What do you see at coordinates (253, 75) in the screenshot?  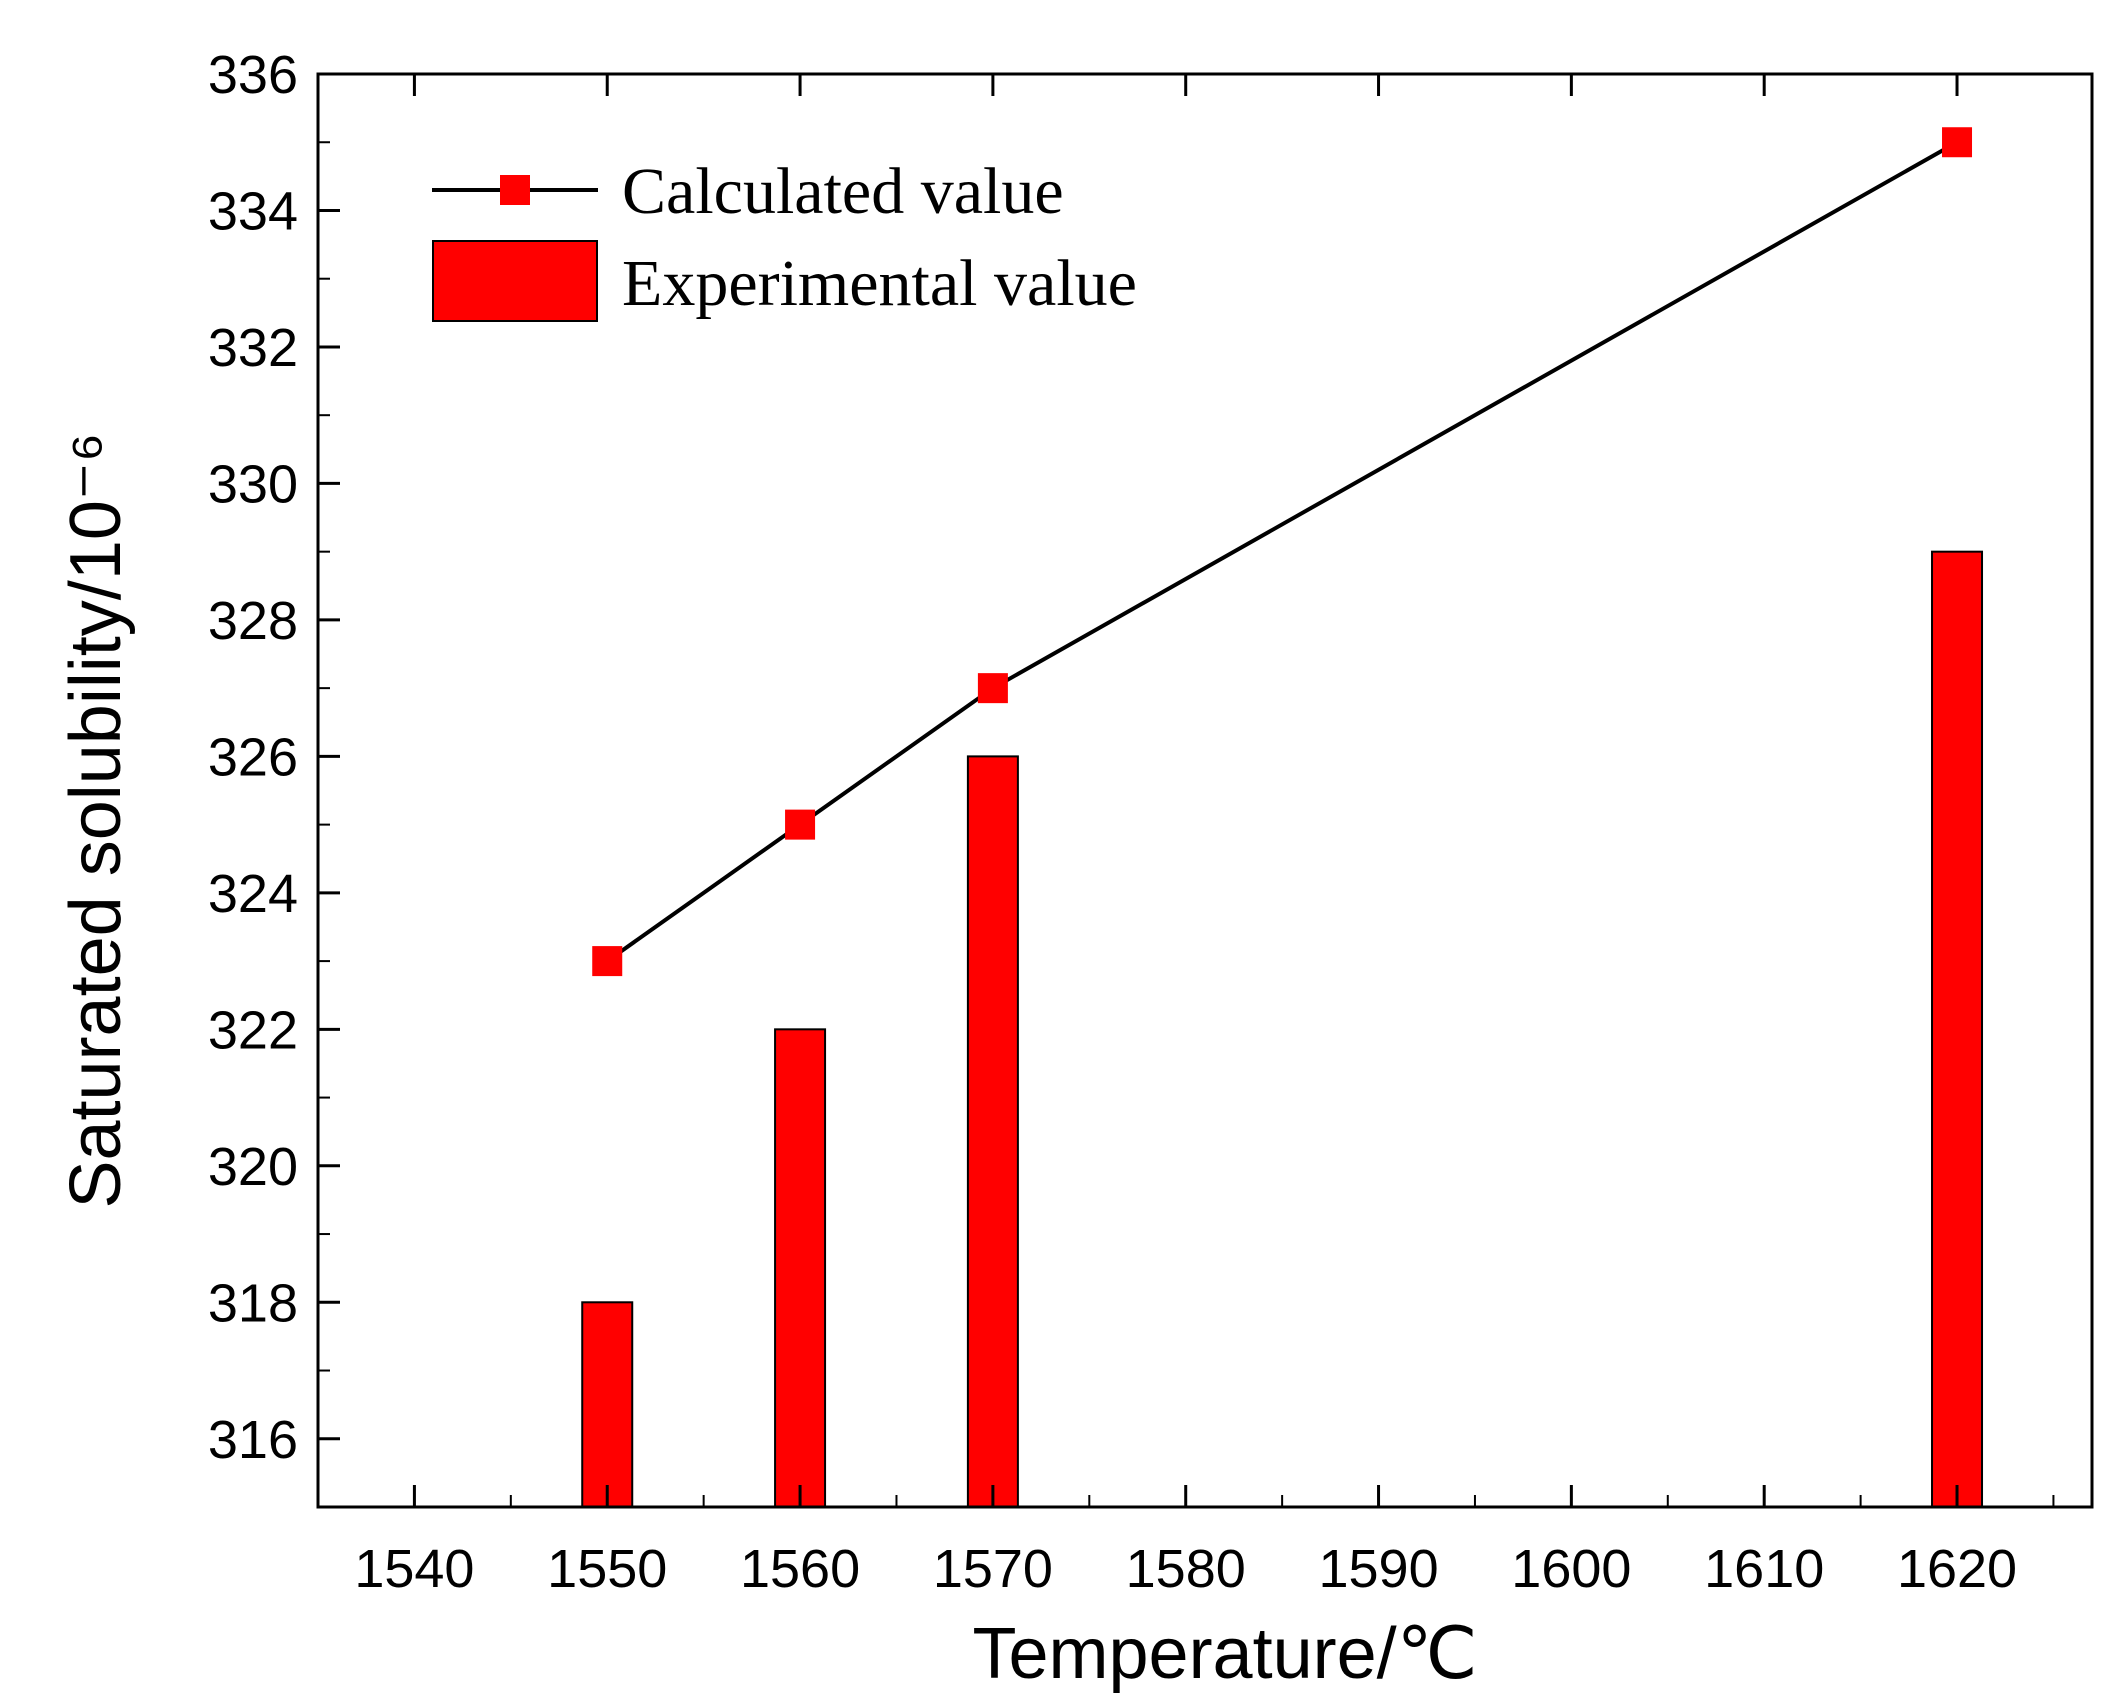 I see `y-tick-label-336: 336` at bounding box center [253, 75].